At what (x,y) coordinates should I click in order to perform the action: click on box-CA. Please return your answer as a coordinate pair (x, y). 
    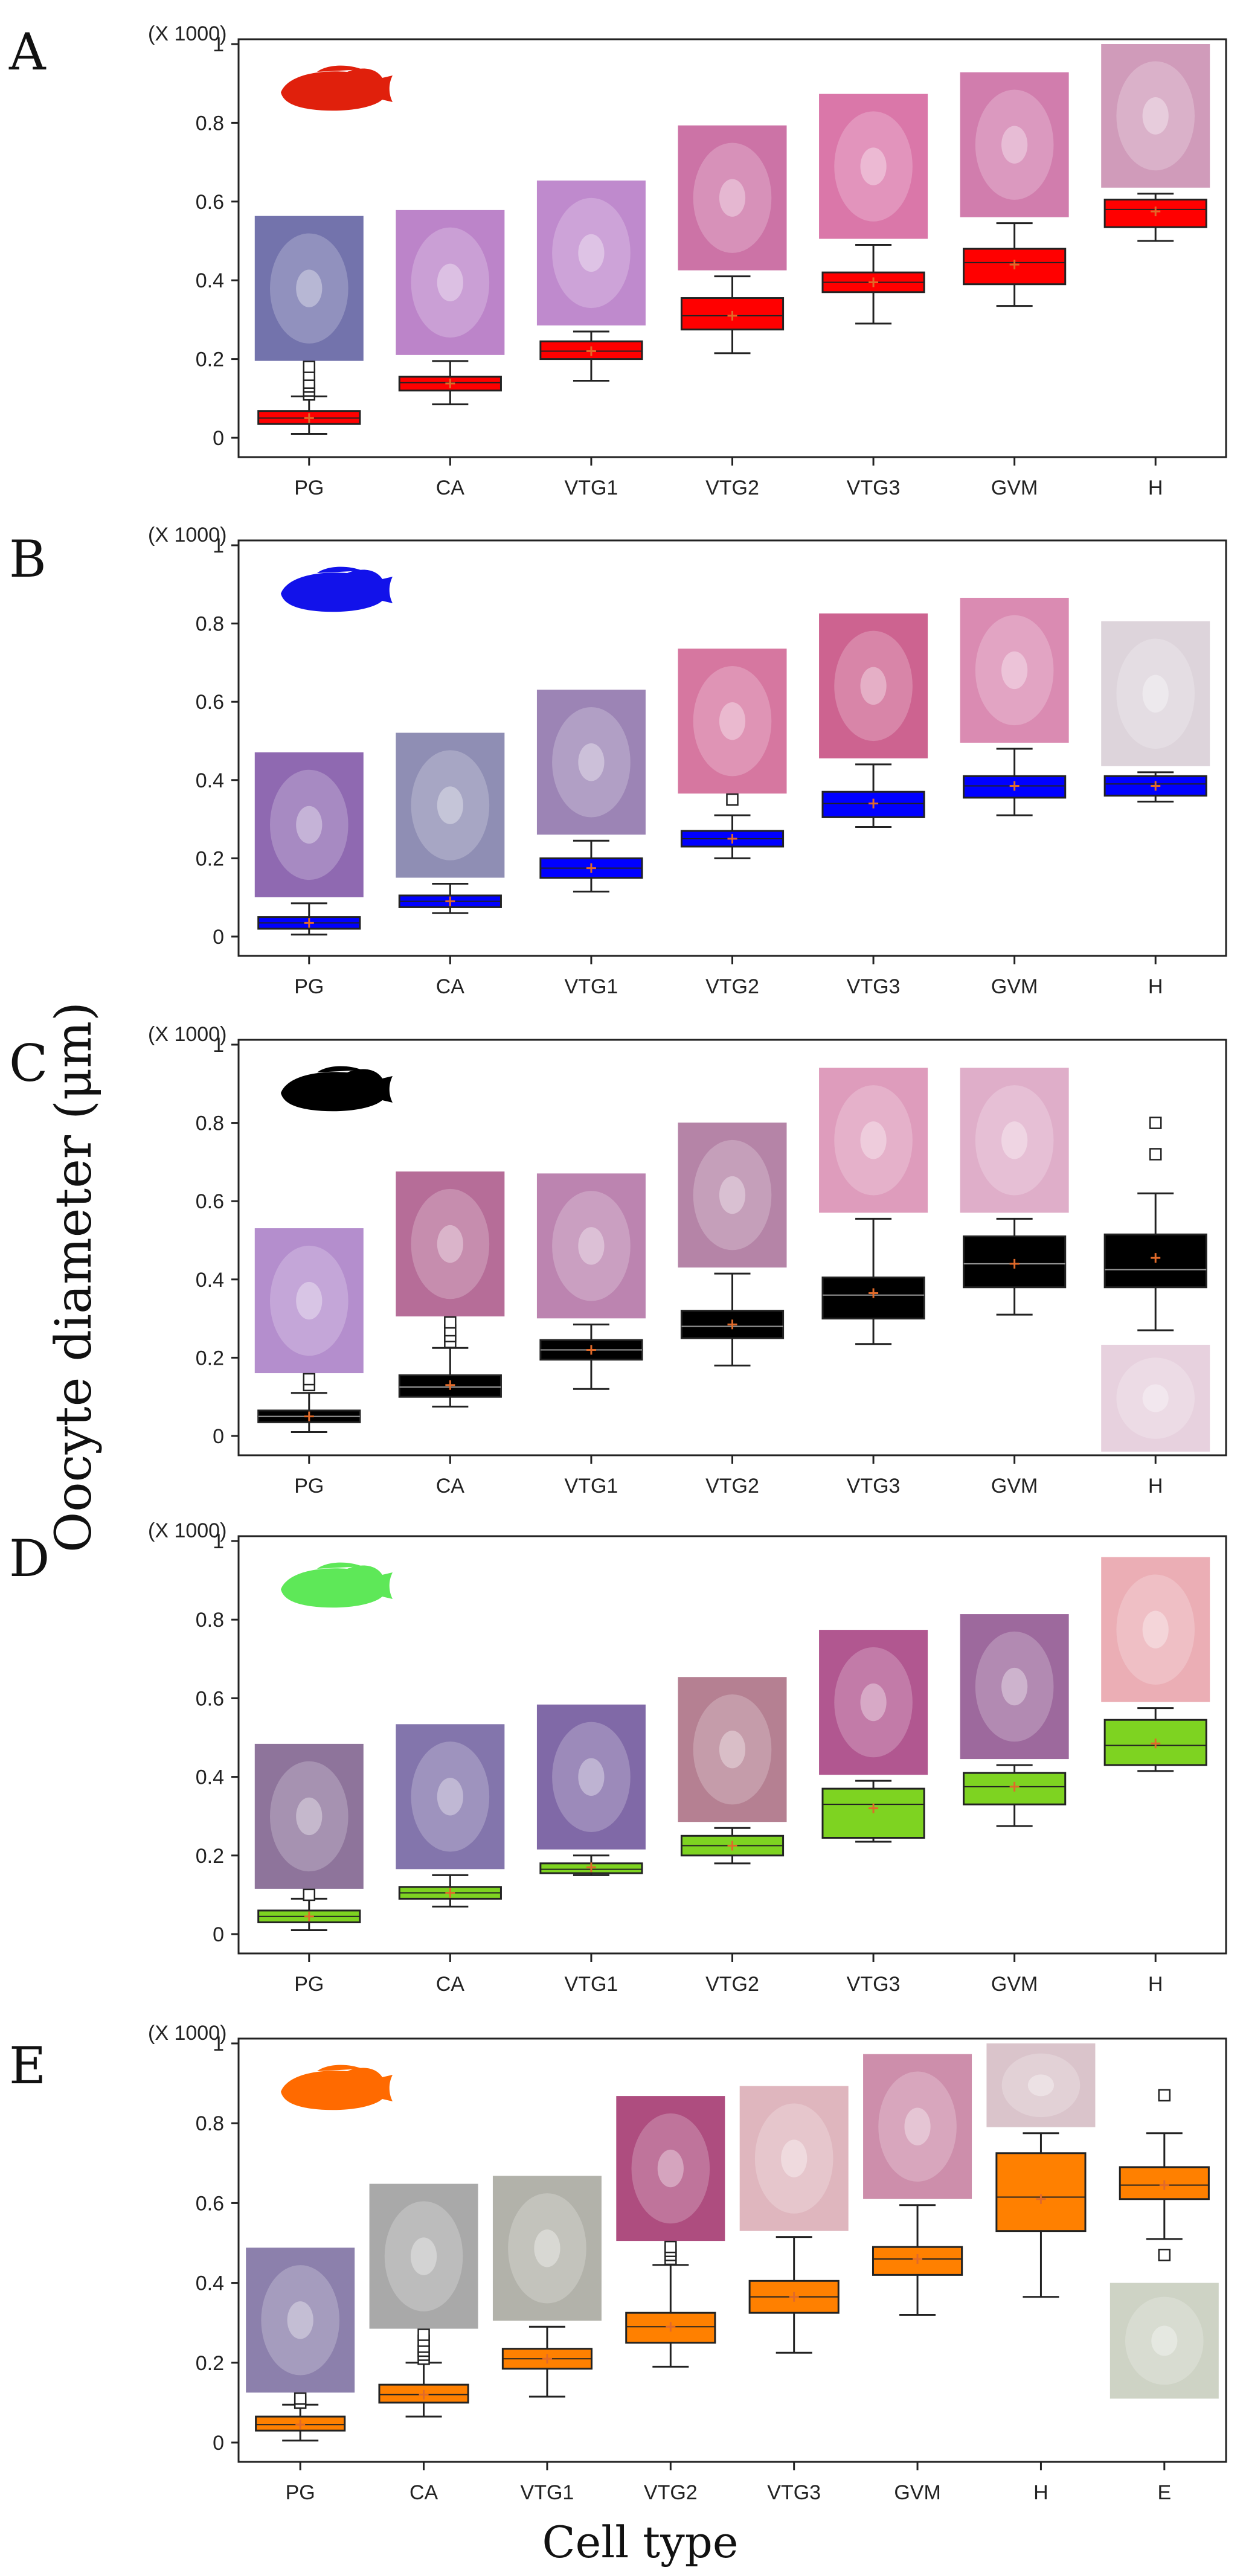
    Looking at the image, I should click on (450, 898).